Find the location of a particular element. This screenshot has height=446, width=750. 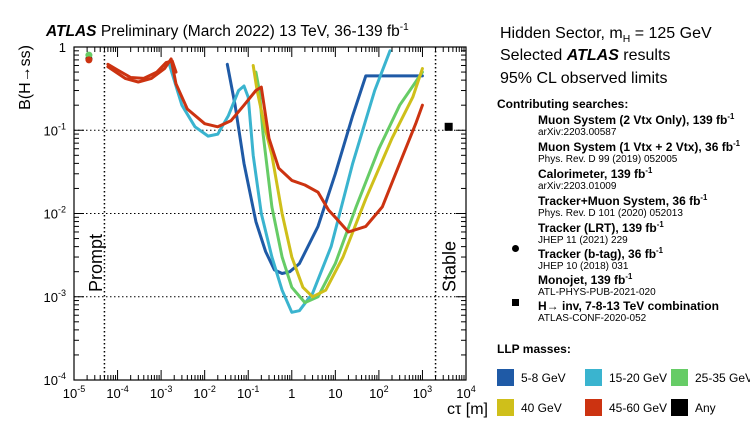

side-title-line2: Selected ATLAS results is located at coordinates (585, 55).